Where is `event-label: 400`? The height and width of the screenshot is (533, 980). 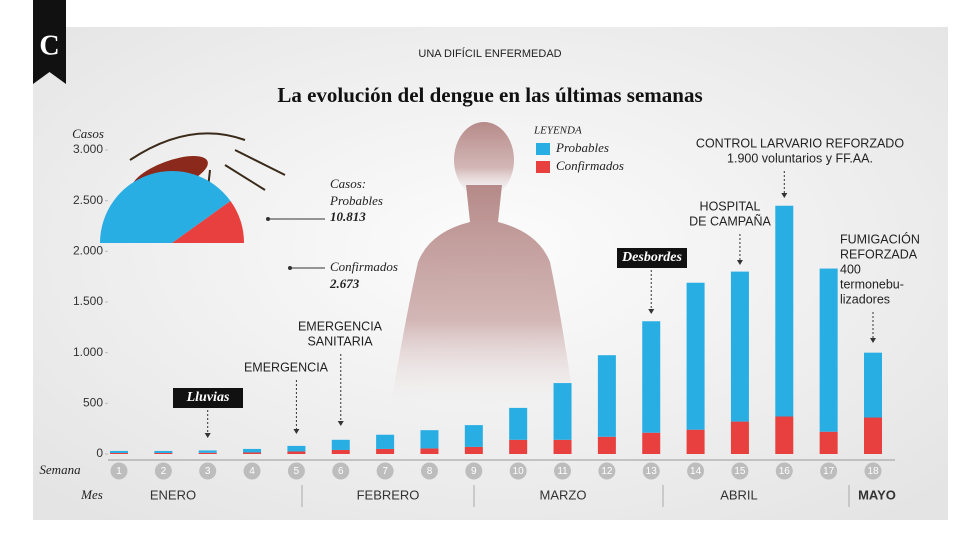
event-label: 400 is located at coordinates (850, 269).